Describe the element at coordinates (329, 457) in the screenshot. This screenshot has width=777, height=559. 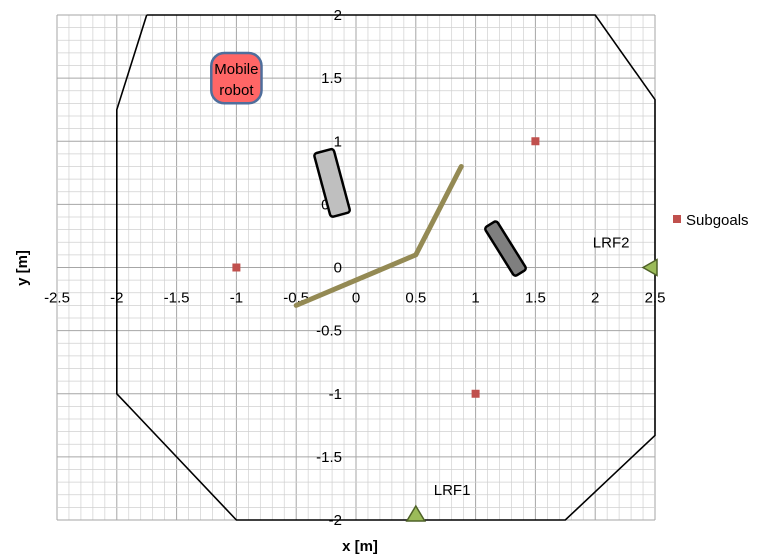
I see `y-tick-label: -1.5` at that location.